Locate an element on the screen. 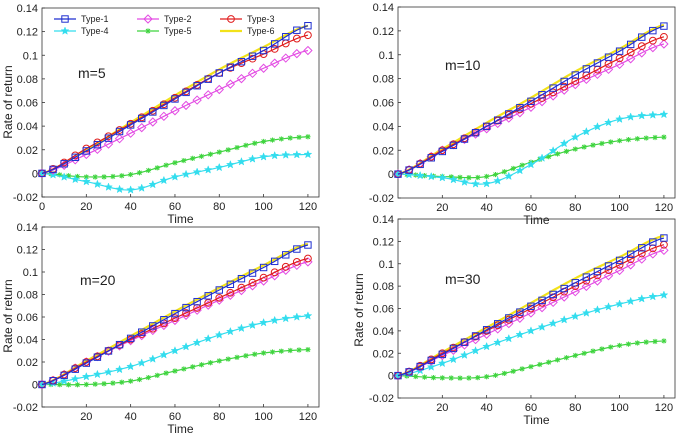 The width and height of the screenshot is (685, 436). x-tick-label: 0 is located at coordinates (42, 207).